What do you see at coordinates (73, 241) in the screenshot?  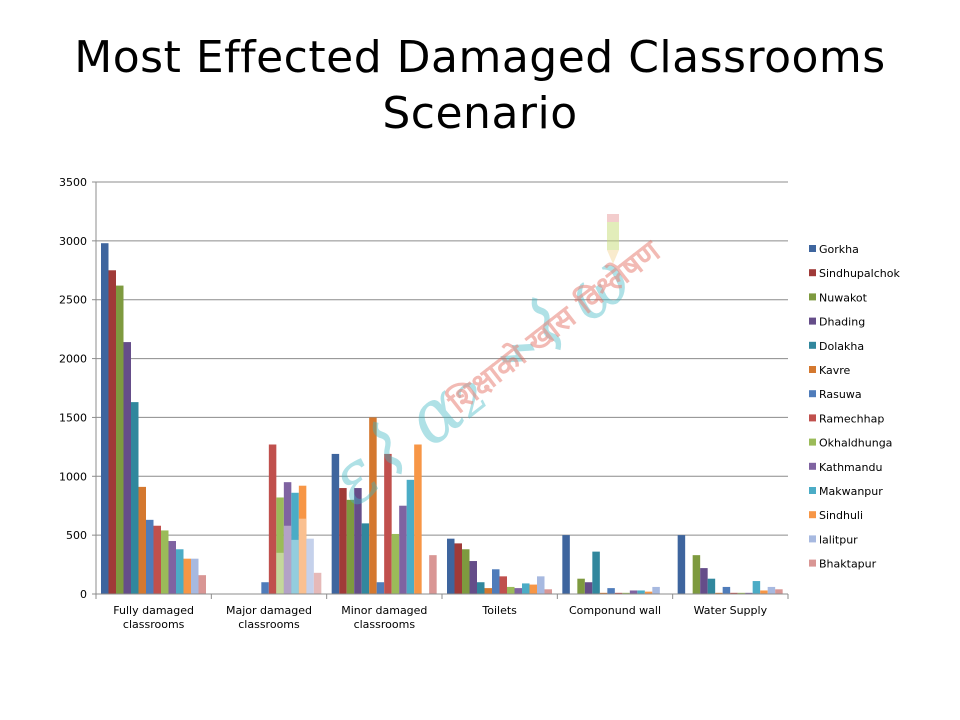 I see `y-tick-label: 3000` at bounding box center [73, 241].